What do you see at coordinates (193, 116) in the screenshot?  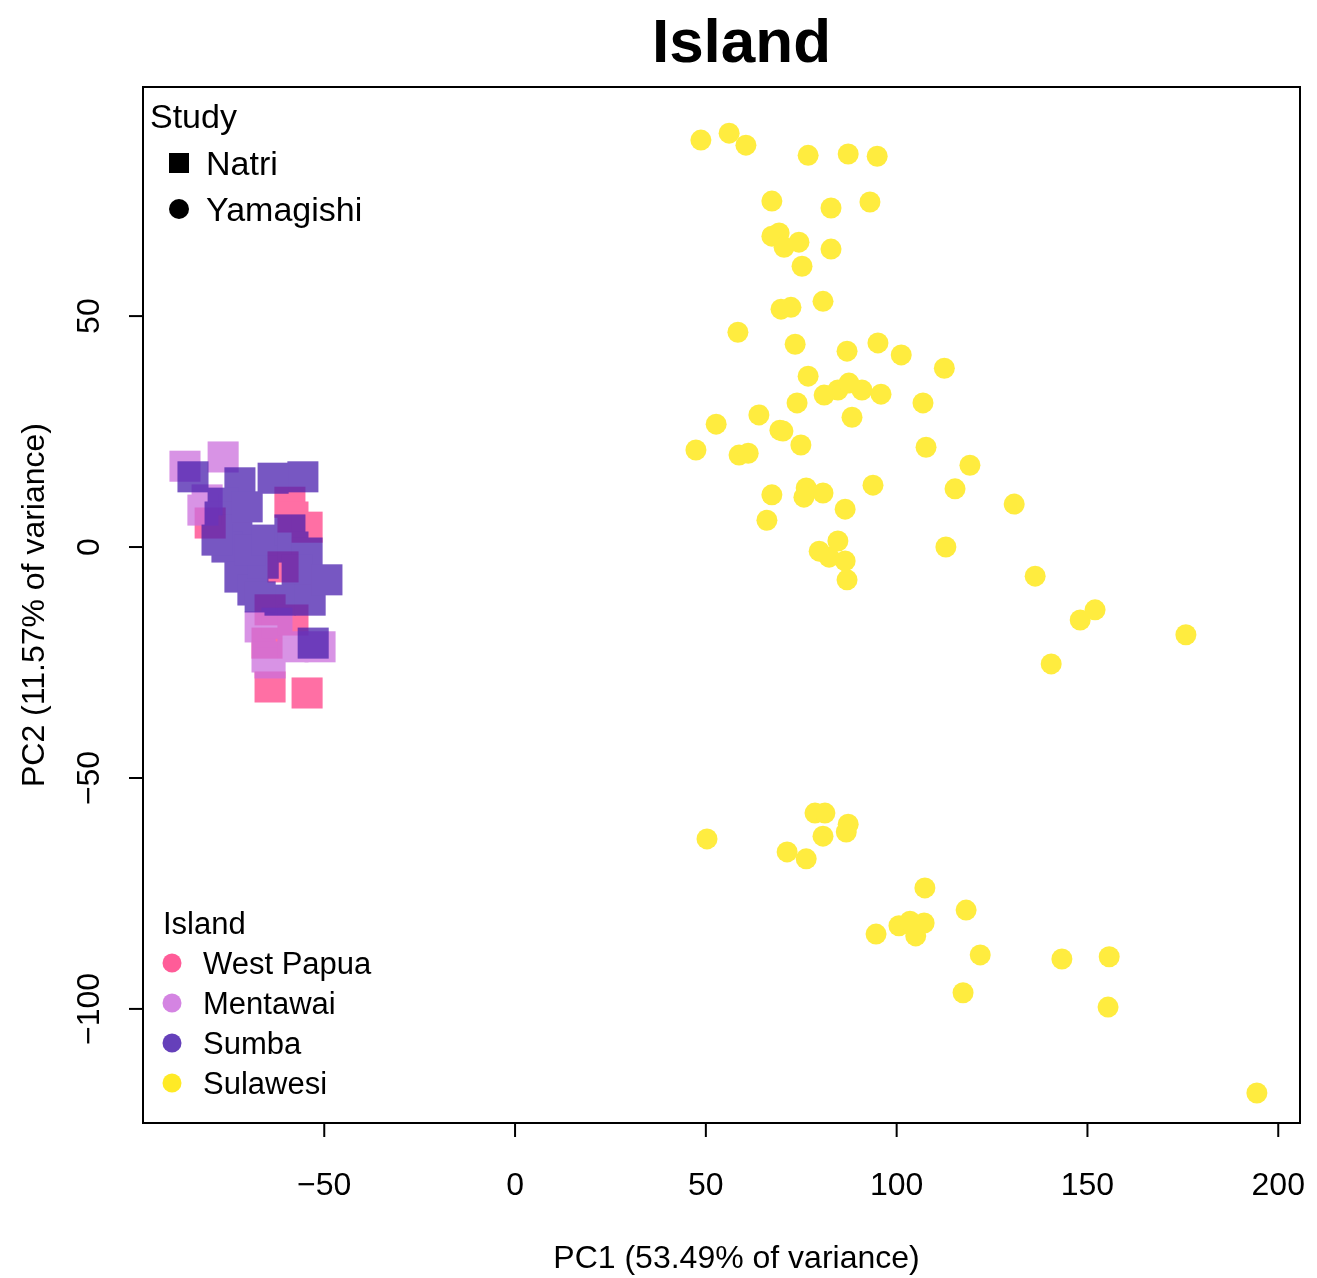 I see `annotation: Study` at bounding box center [193, 116].